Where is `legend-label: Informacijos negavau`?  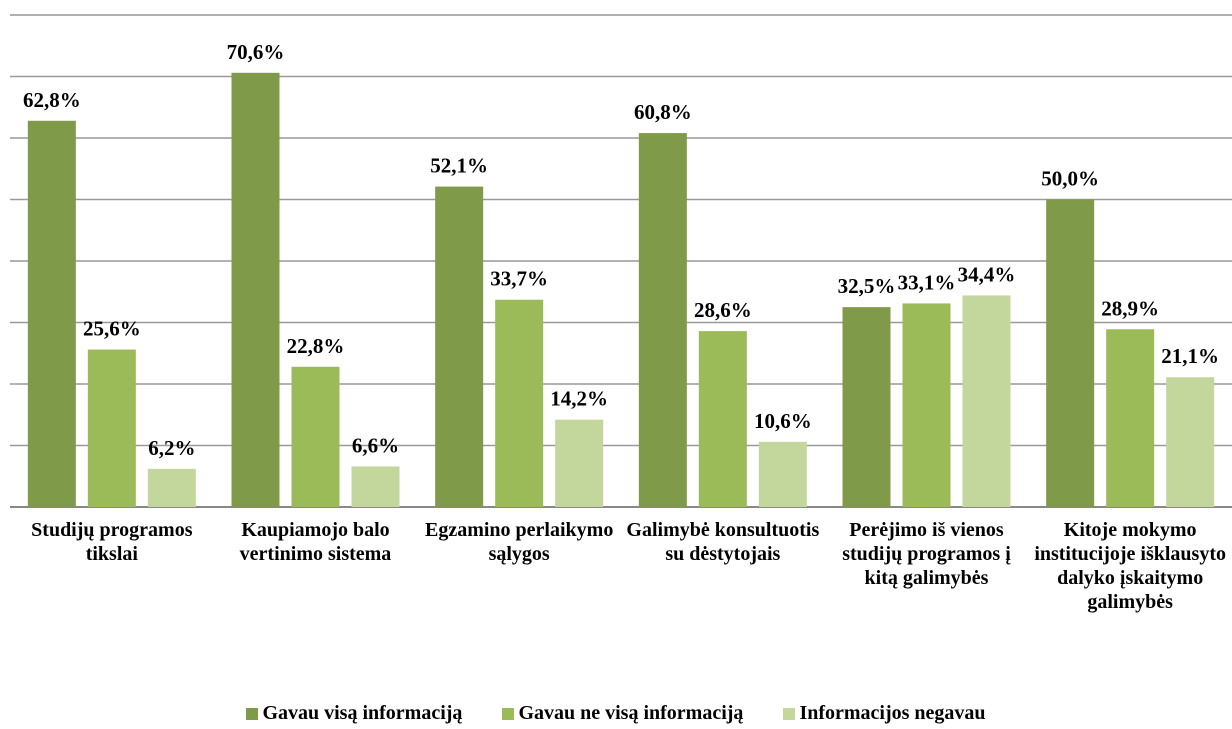 legend-label: Informacijos negavau is located at coordinates (892, 713).